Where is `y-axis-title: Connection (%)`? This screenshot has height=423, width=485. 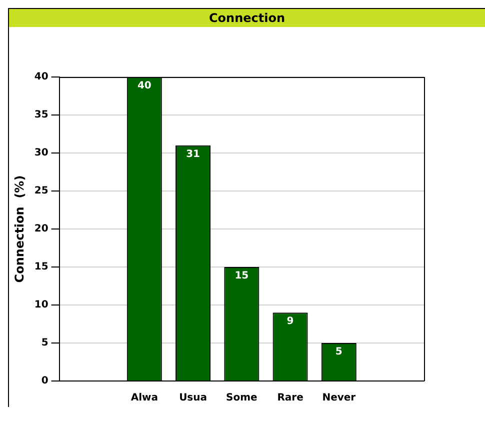
y-axis-title: Connection (%) is located at coordinates (19, 229).